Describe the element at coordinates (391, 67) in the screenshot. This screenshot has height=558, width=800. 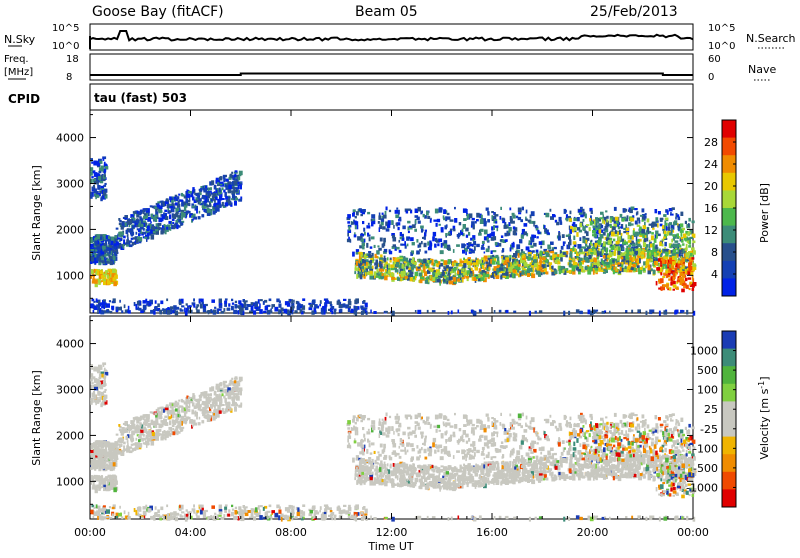
I see `freq-nave-panel` at that location.